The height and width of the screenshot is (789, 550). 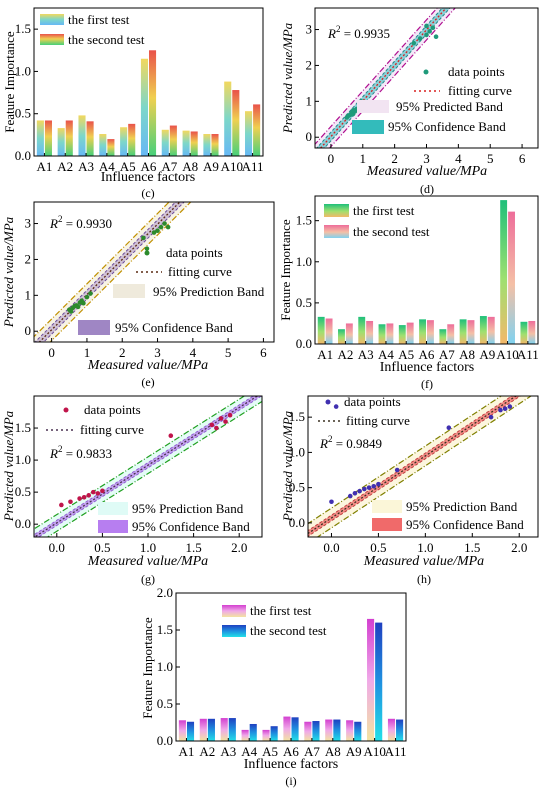 I want to click on pred-bound-d-lower, so click(x=392, y=78).